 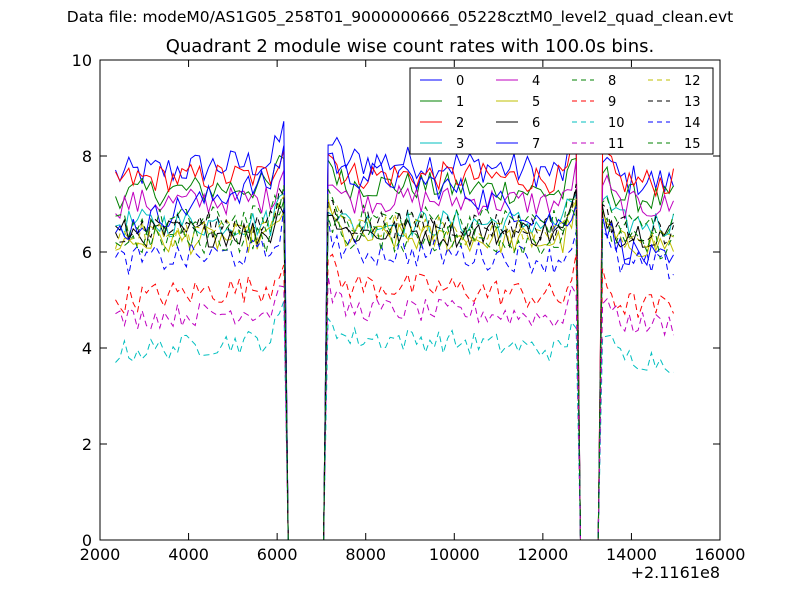 I want to click on y-tick-label: 6, so click(x=87, y=252).